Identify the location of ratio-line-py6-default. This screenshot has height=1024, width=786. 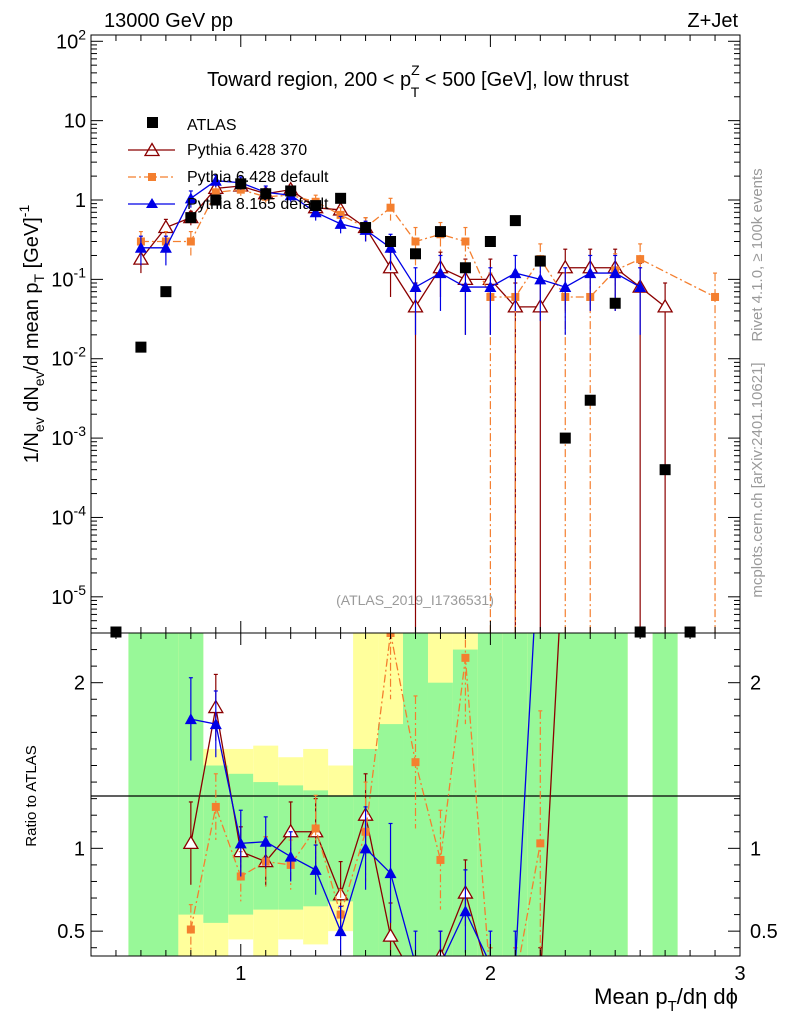
(365, 794).